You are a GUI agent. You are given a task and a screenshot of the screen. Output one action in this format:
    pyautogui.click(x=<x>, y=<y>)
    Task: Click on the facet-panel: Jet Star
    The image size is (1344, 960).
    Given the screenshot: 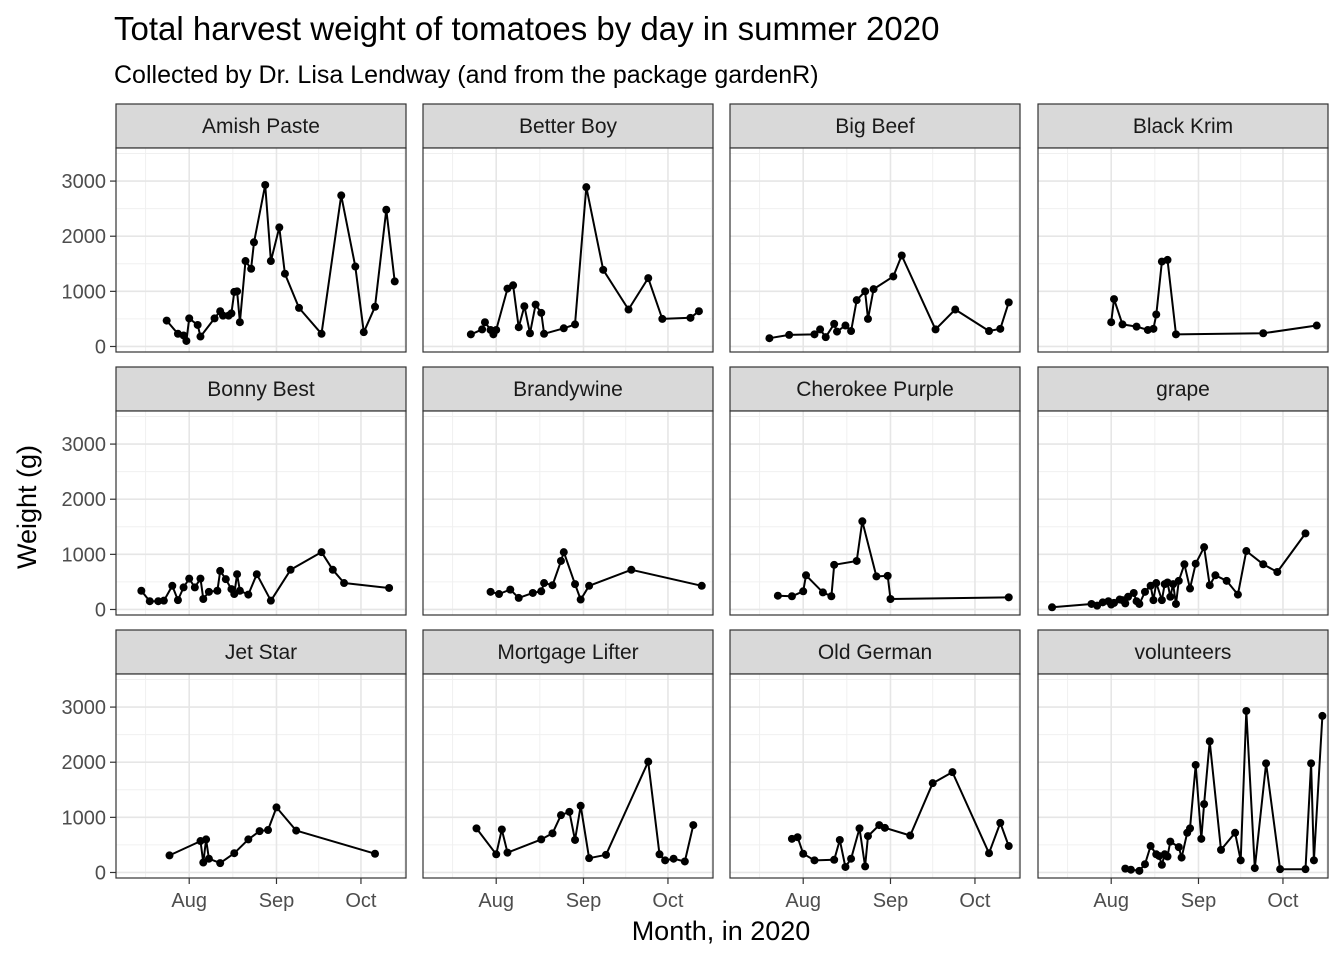 What is the action you would take?
    pyautogui.click(x=261, y=754)
    